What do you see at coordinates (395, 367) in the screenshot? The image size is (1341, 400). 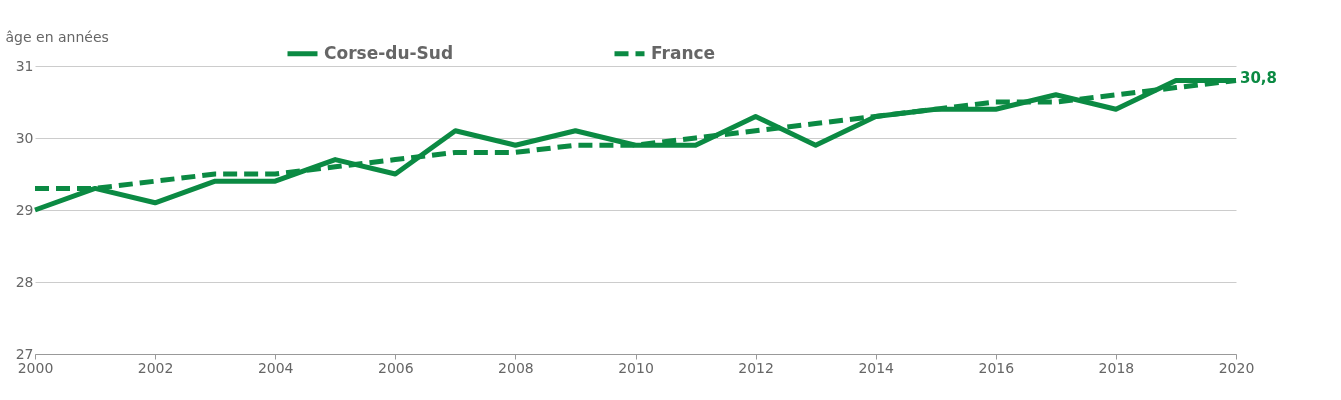 I see `x-tick-label: 2006` at bounding box center [395, 367].